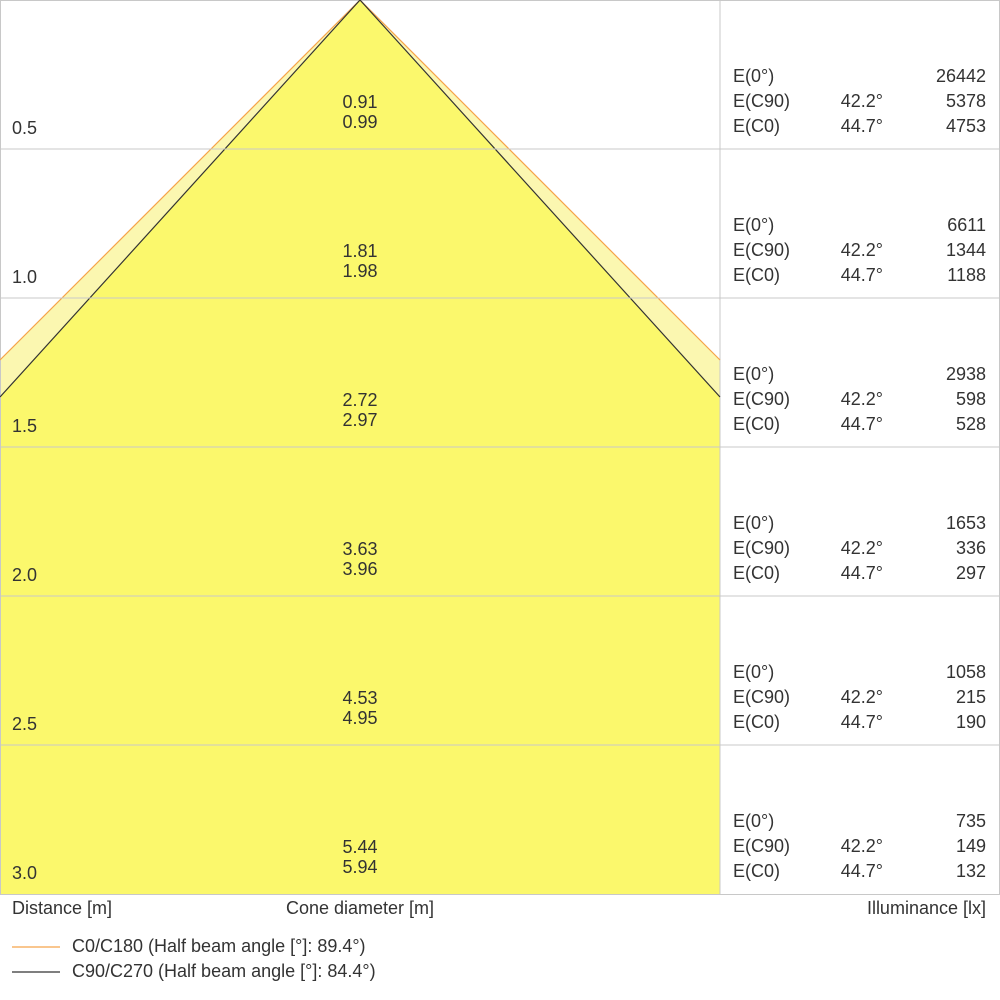 The height and width of the screenshot is (1000, 1000). I want to click on cone-diameter: 2.97, so click(359, 420).